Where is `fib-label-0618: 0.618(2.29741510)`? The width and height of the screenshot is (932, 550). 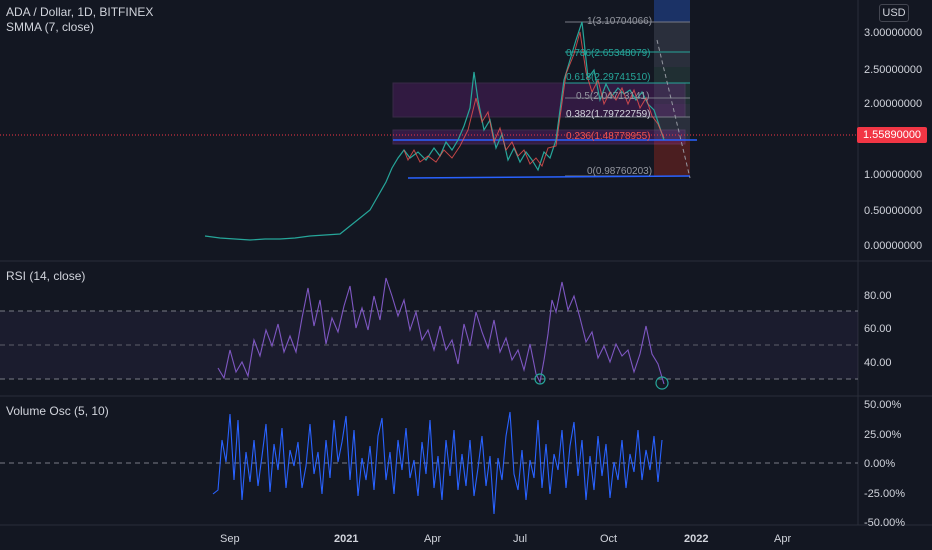
fib-label-0618: 0.618(2.29741510) is located at coordinates (608, 77).